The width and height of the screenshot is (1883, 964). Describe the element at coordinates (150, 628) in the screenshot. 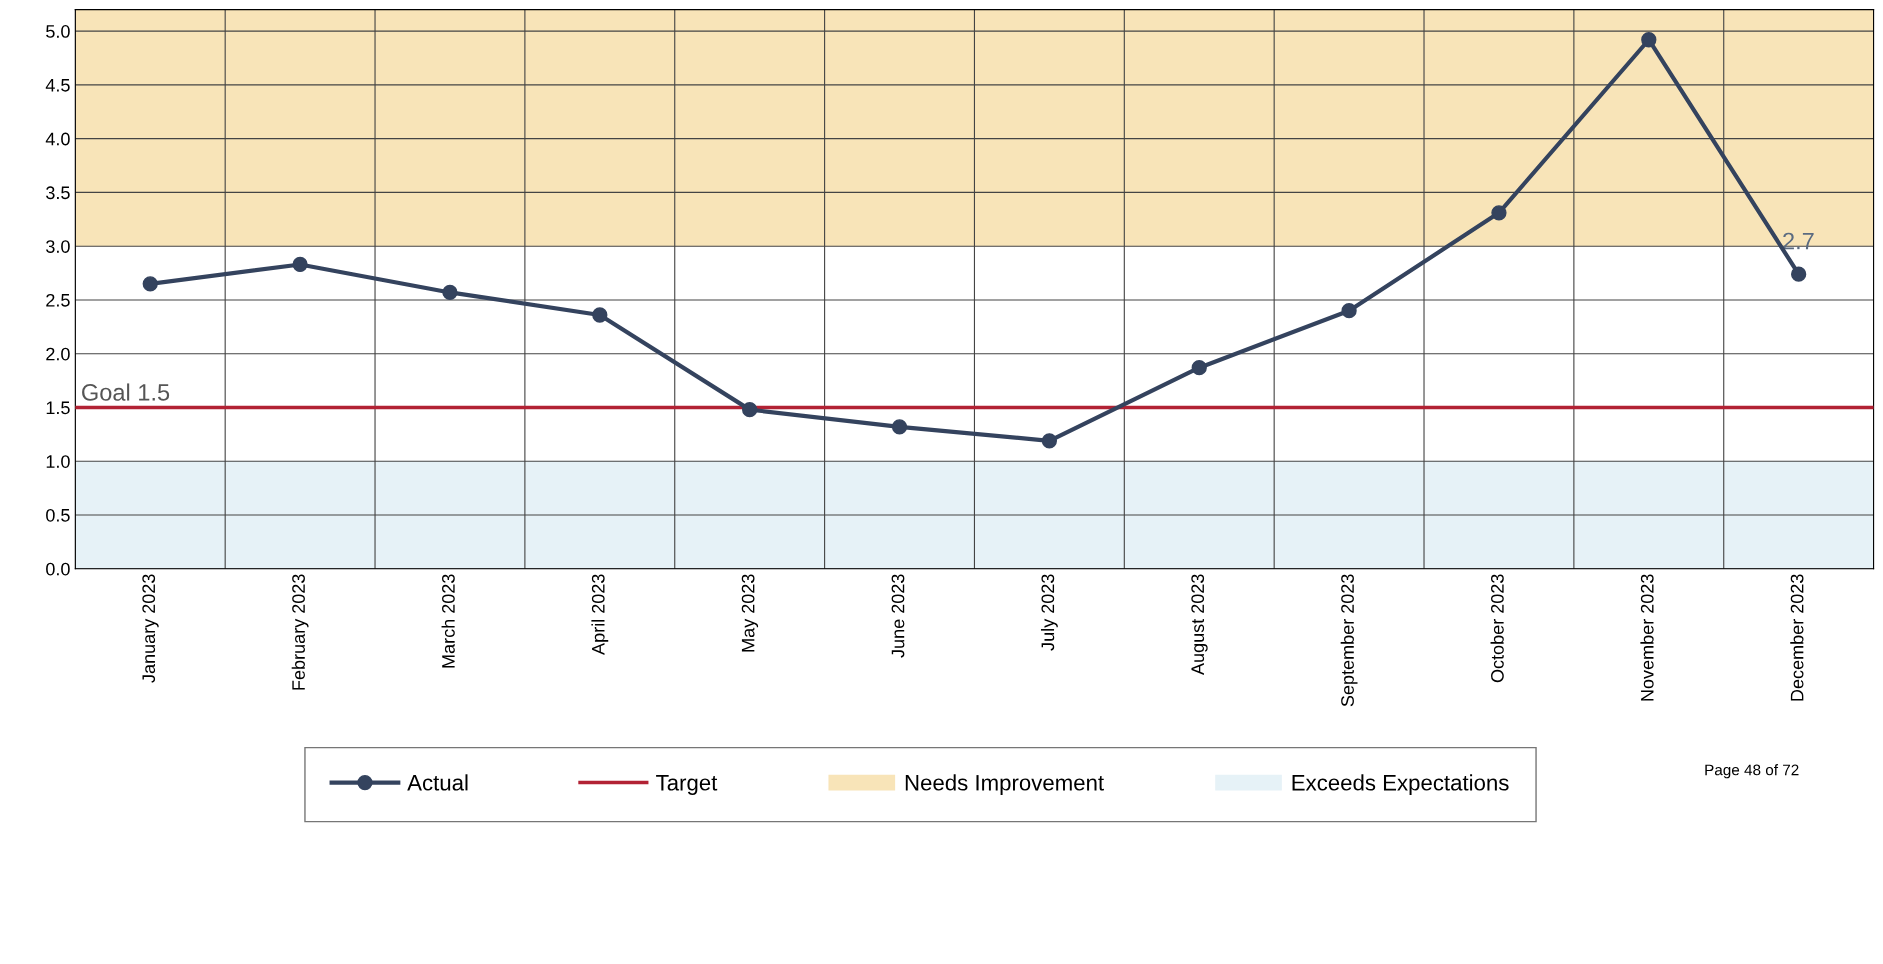

I see `x-tick-label: January 2023` at that location.